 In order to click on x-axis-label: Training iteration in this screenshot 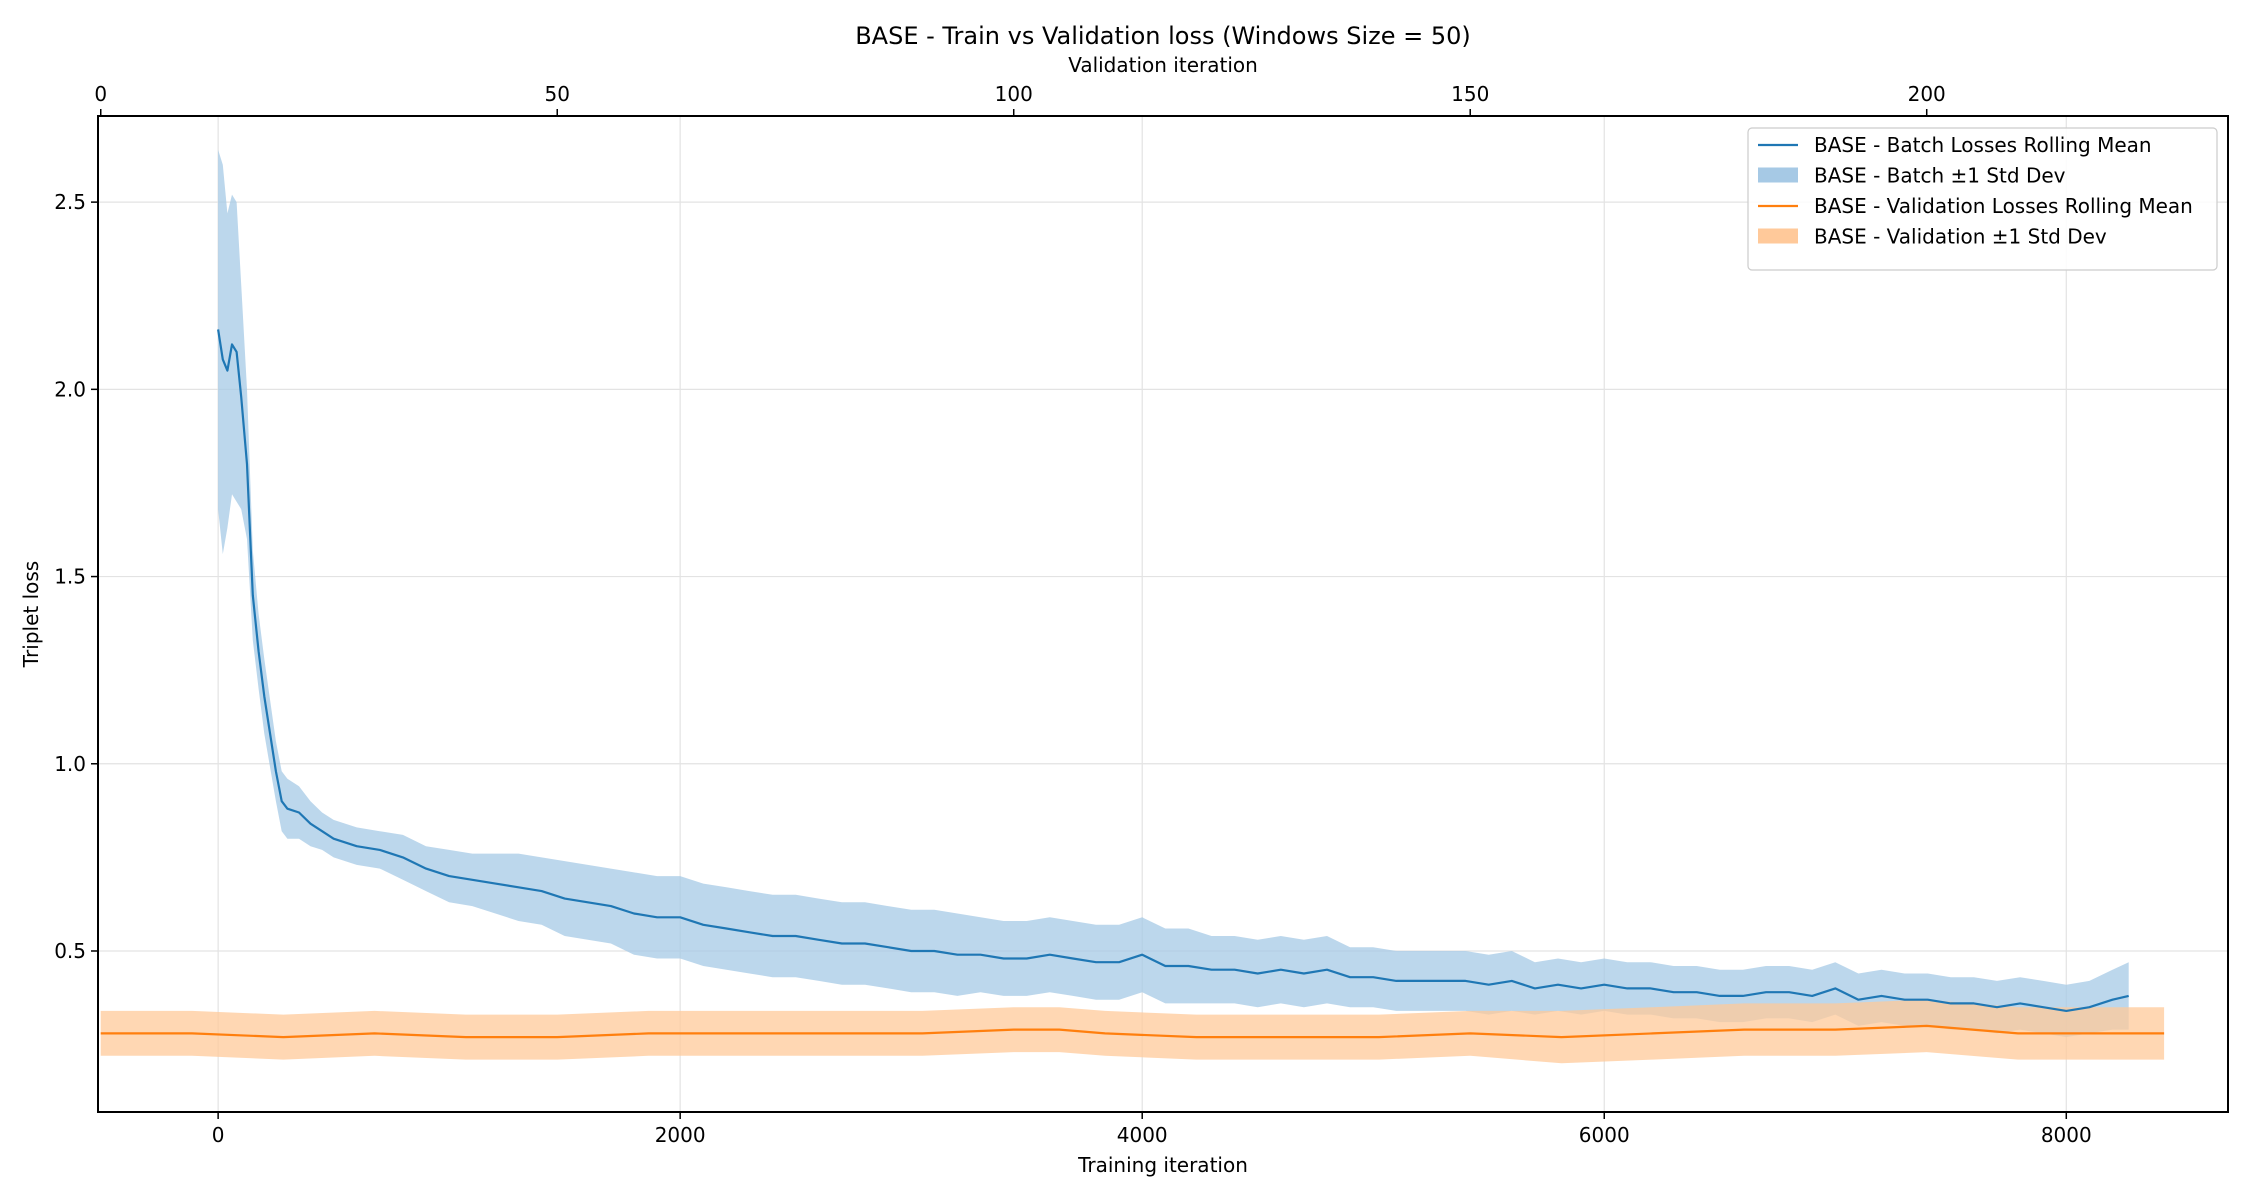, I will do `click(1162, 1165)`.